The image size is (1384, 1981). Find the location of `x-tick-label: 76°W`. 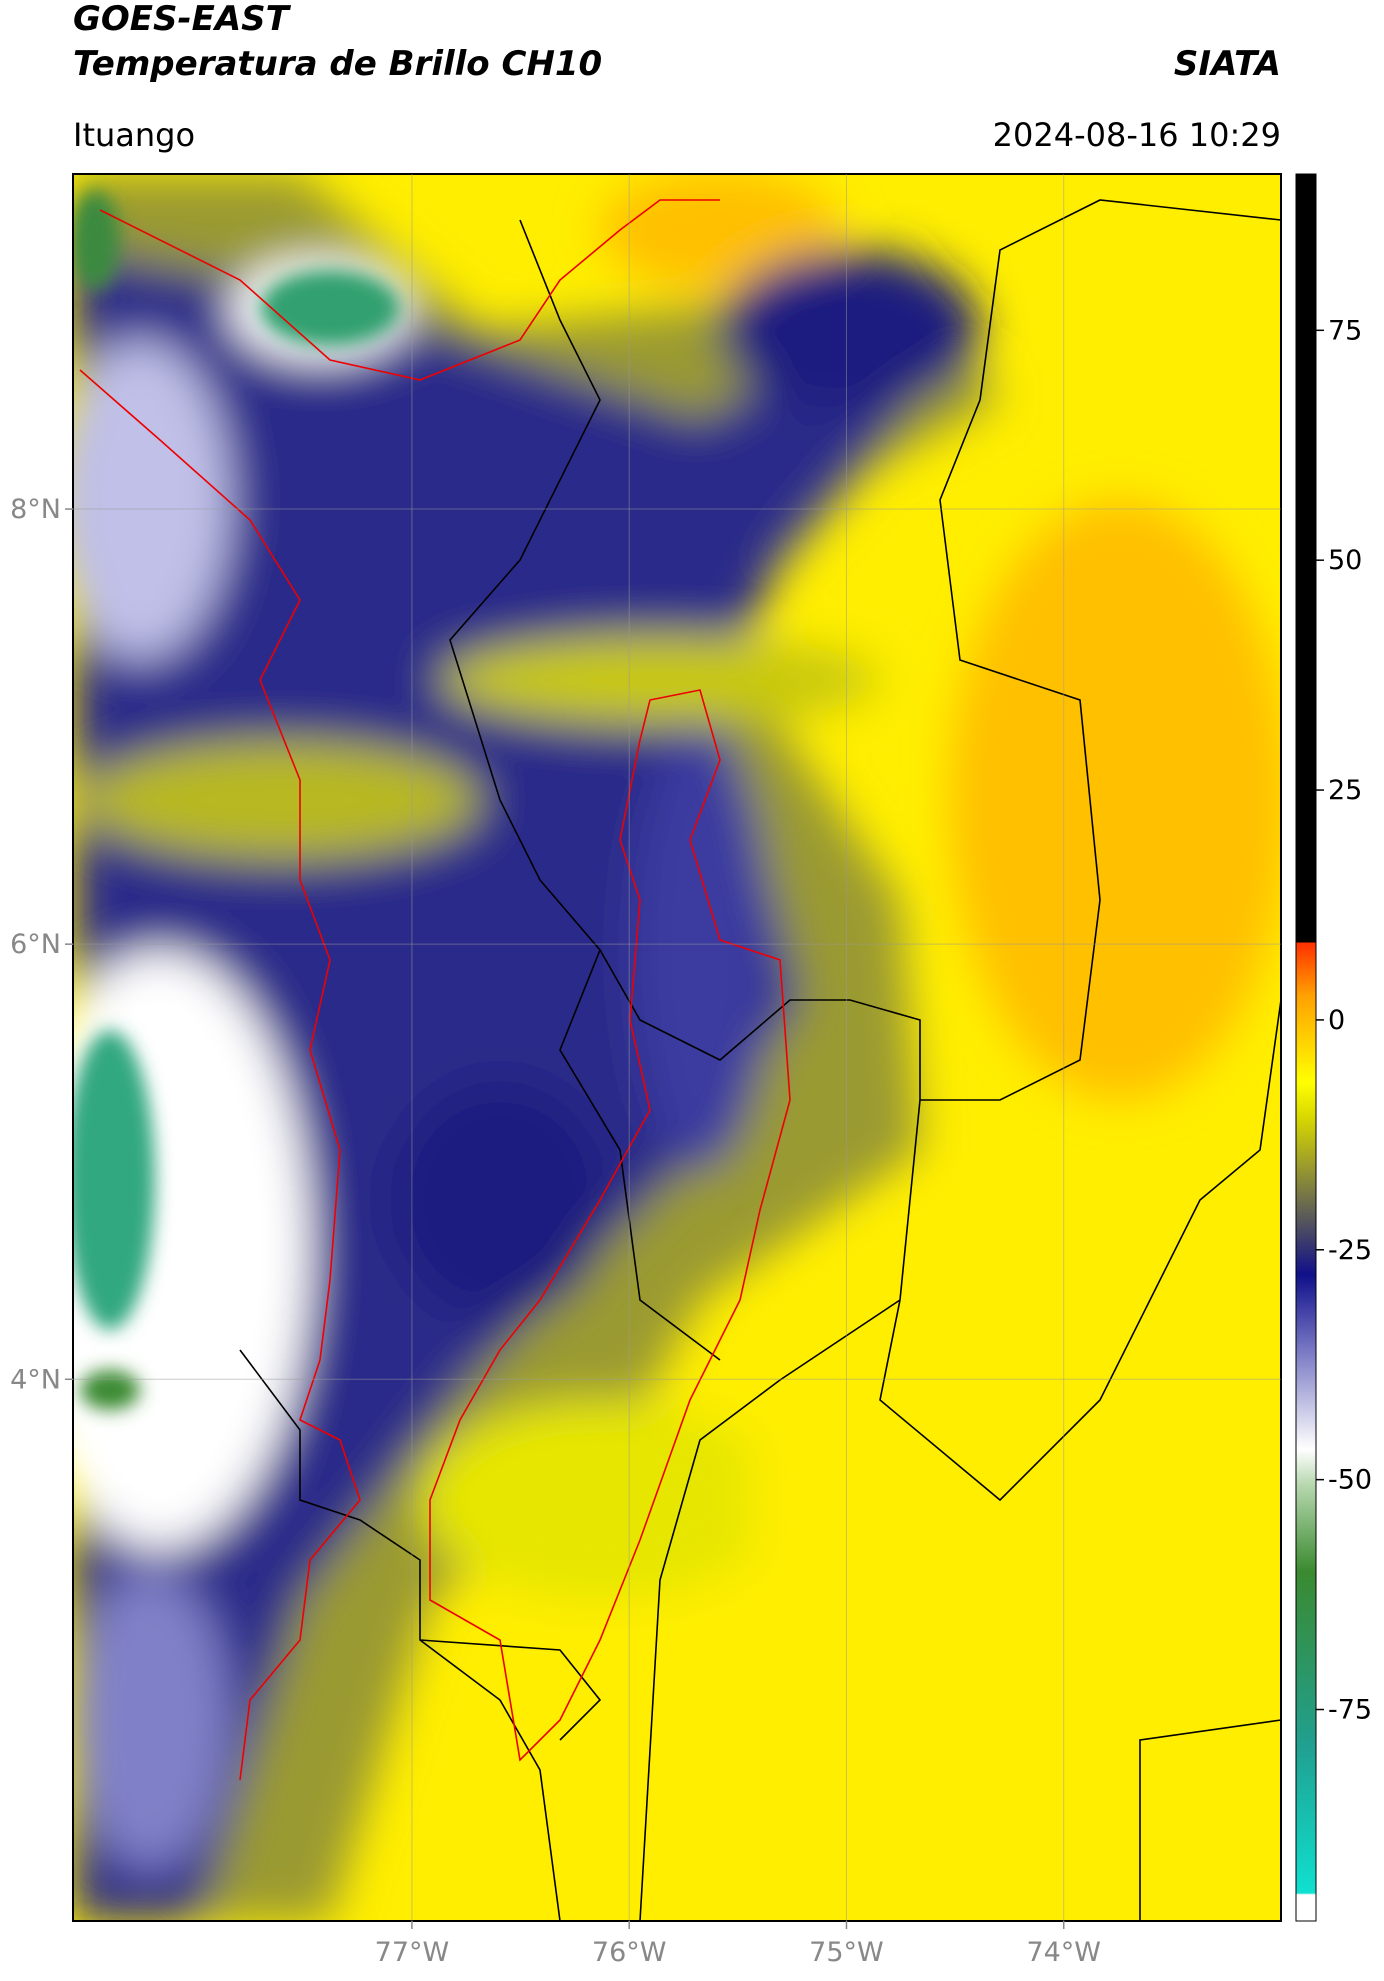

x-tick-label: 76°W is located at coordinates (629, 1952).